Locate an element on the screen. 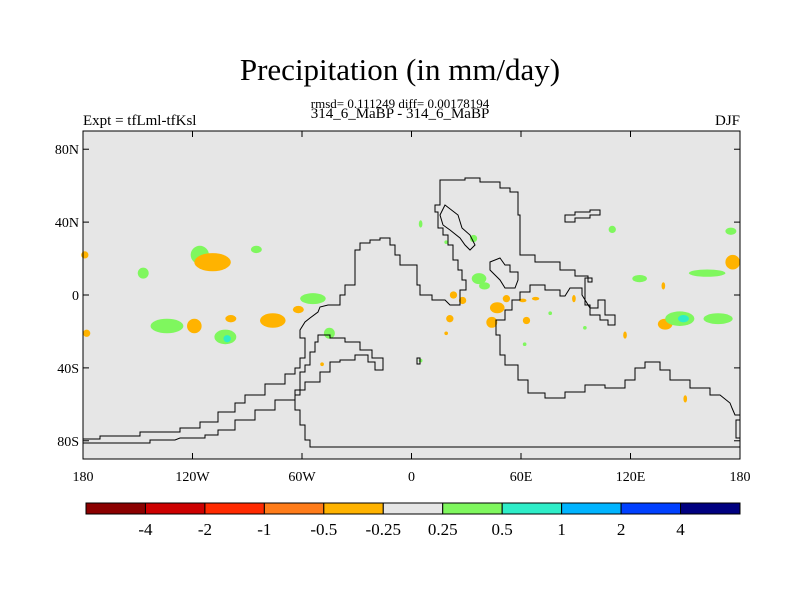 Image resolution: width=800 pixels, height=600 pixels. lon-tick-label: 120E is located at coordinates (631, 477).